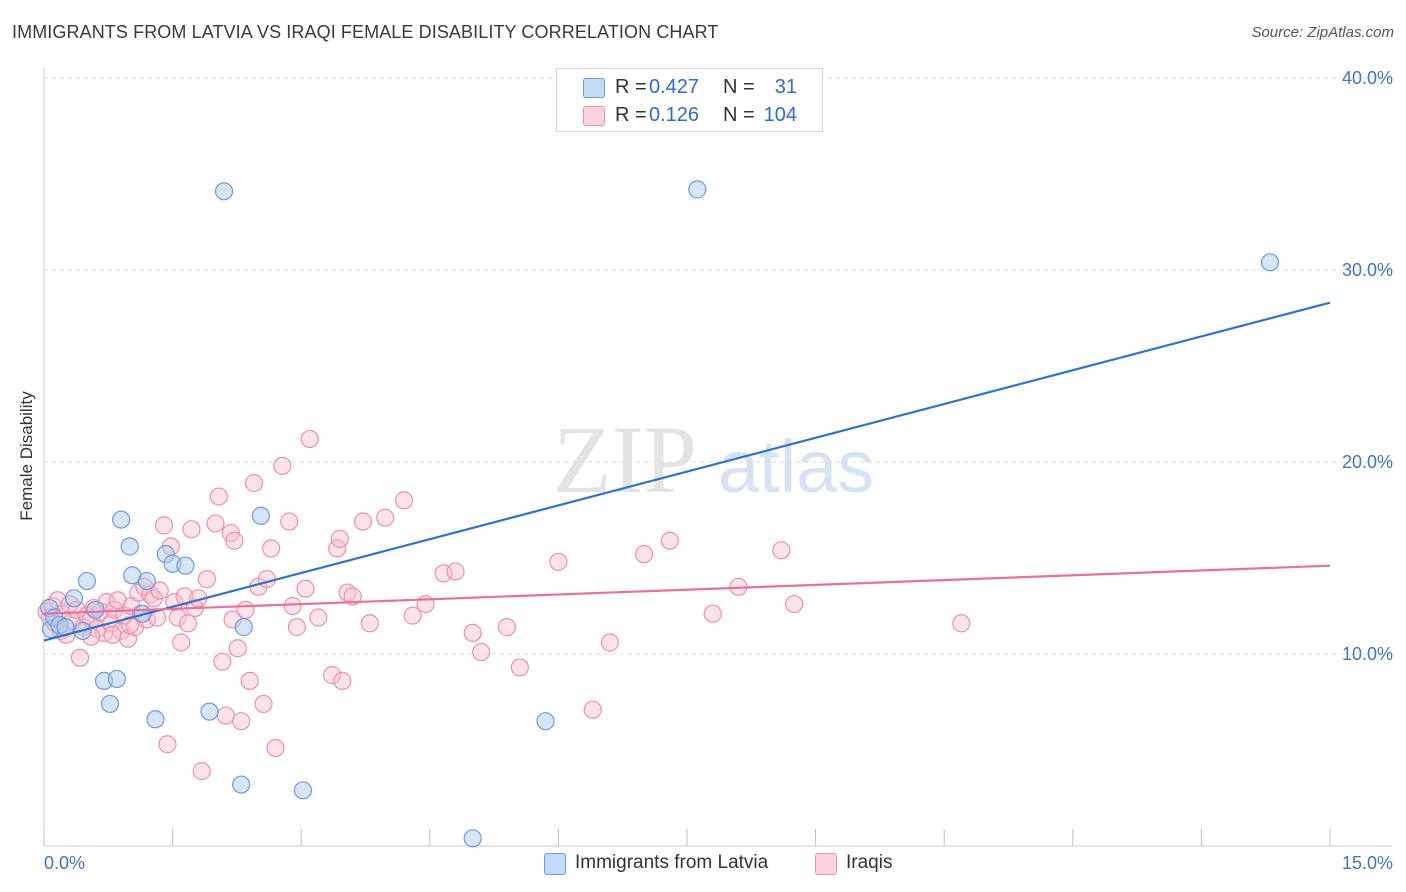 This screenshot has width=1406, height=892. What do you see at coordinates (785, 87) in the screenshot?
I see `legend-n-value: 31` at bounding box center [785, 87].